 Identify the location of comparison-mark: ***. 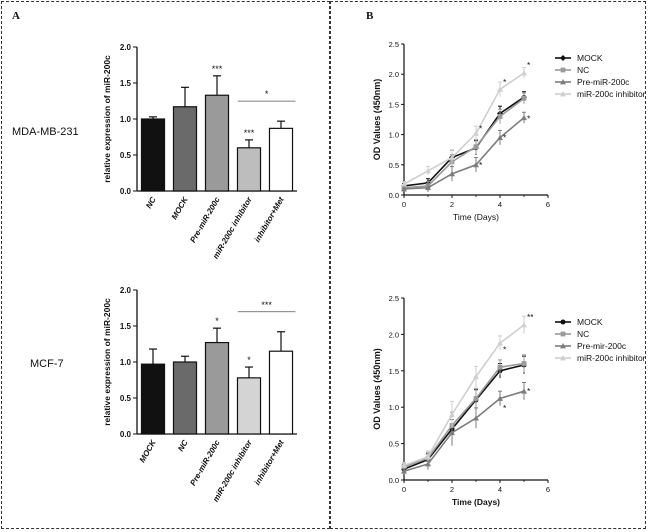
(266, 305).